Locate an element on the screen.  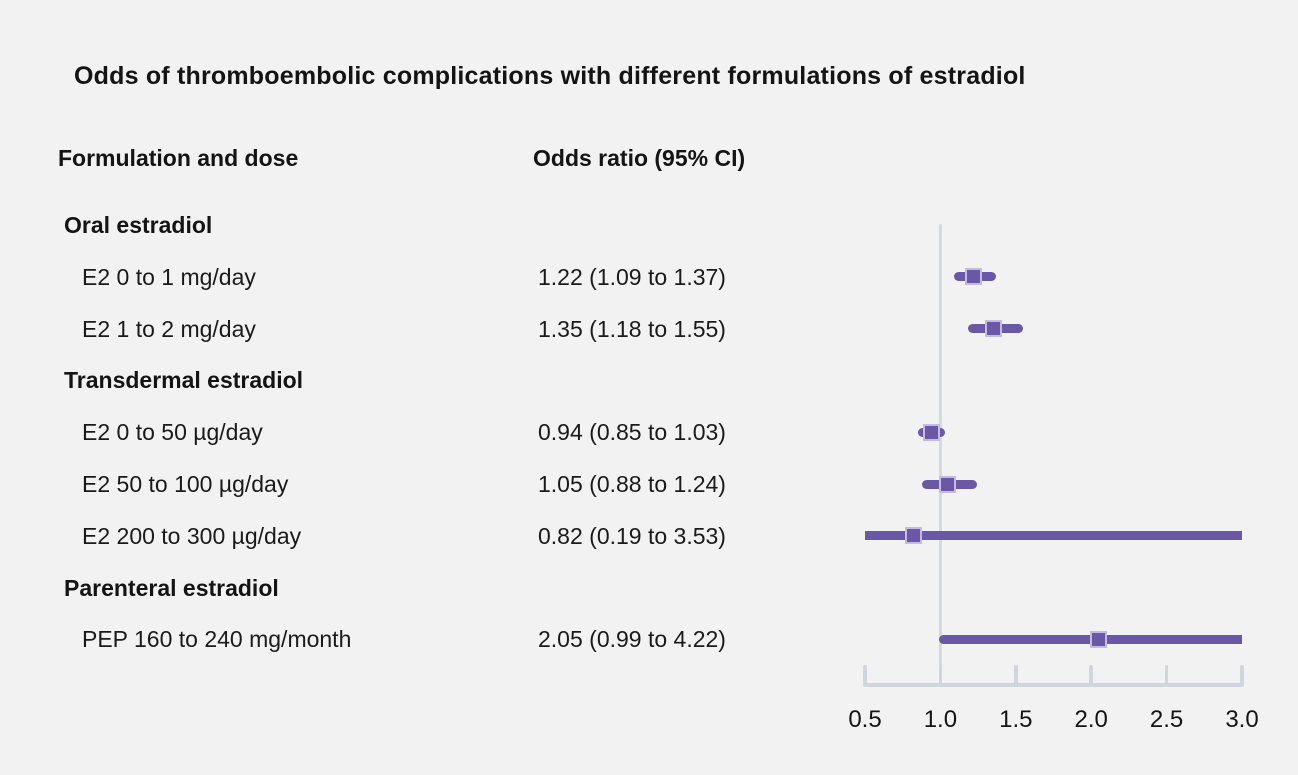
odds-ratio-value: 0.82 (0.19 to 3.53) is located at coordinates (632, 535).